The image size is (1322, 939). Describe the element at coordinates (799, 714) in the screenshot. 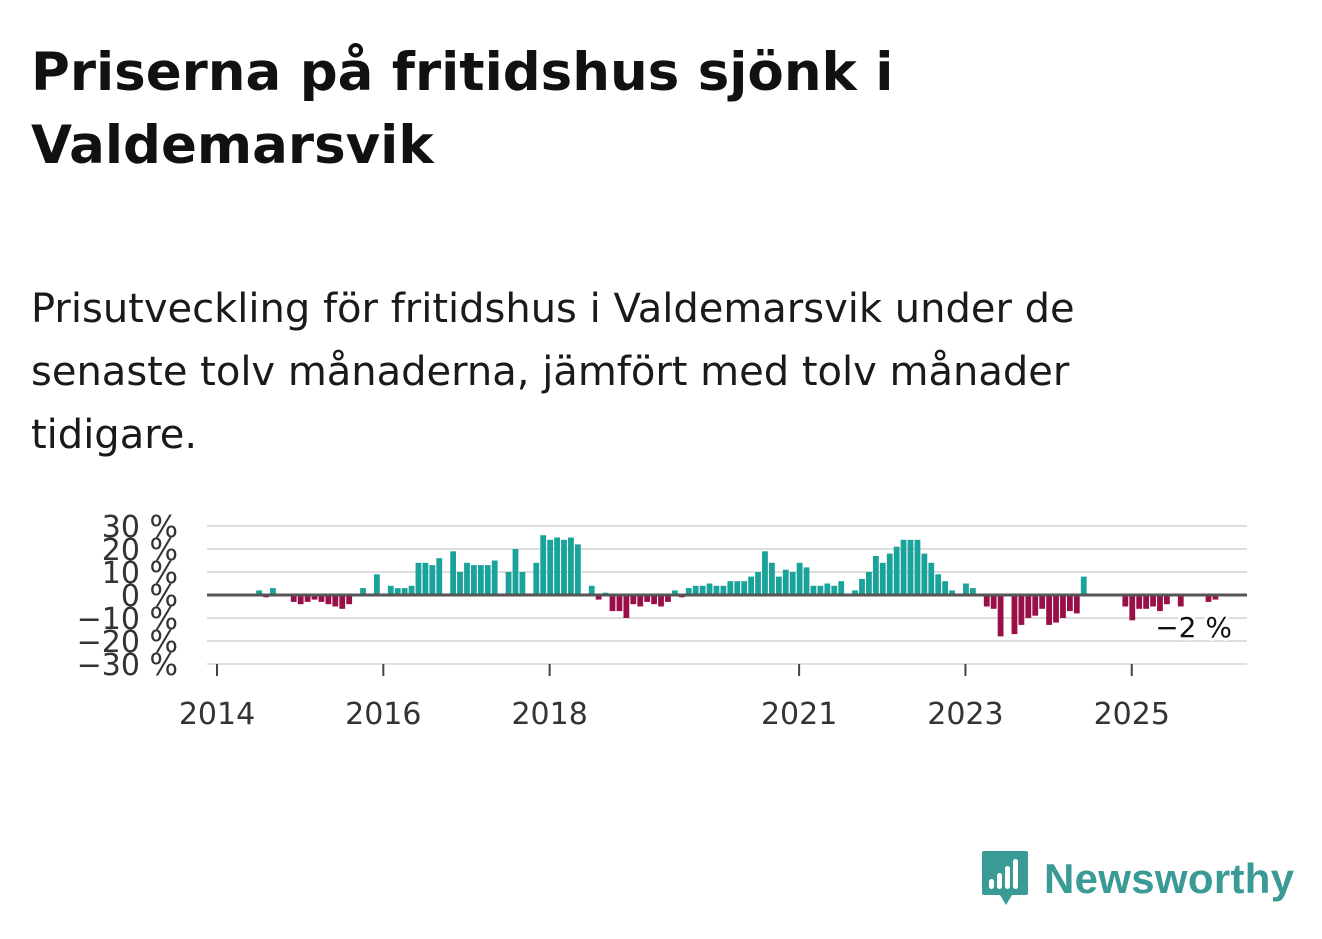

I see `x-tick-label: 2021` at that location.